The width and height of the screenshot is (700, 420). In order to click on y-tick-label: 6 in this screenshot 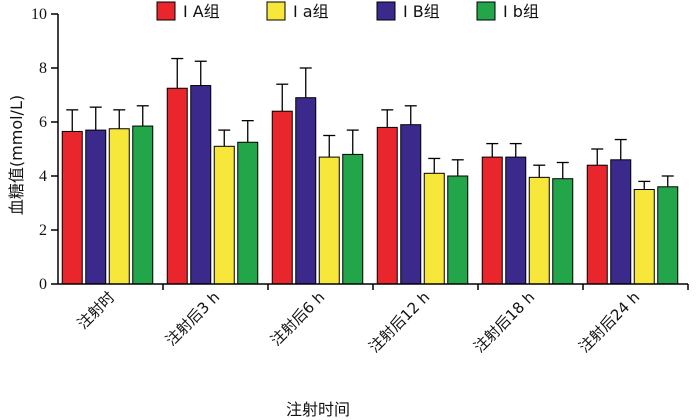, I will do `click(43, 122)`.